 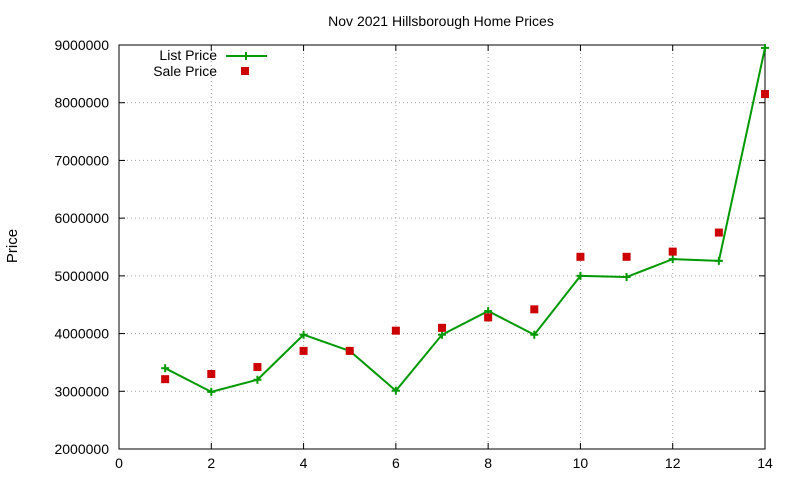 What do you see at coordinates (81, 45) in the screenshot?
I see `y-tick-label: 9000000` at bounding box center [81, 45].